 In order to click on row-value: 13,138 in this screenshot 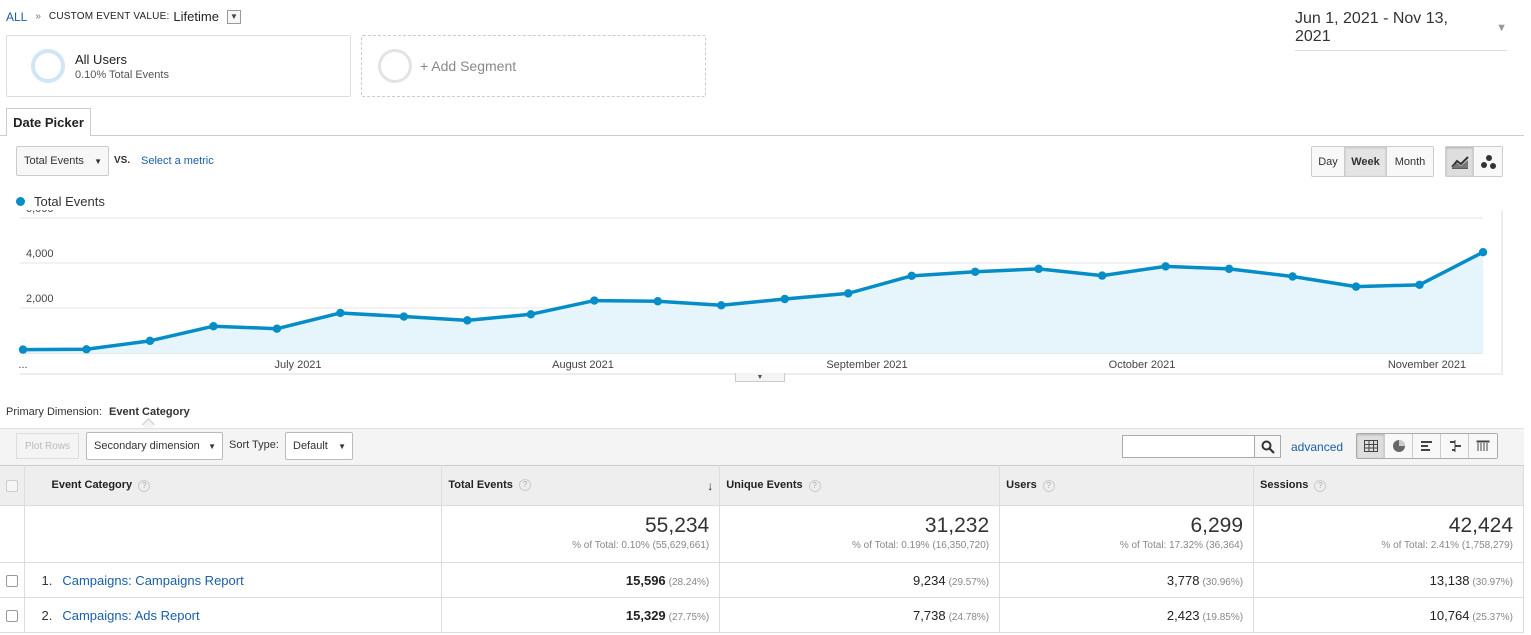, I will do `click(1449, 580)`.